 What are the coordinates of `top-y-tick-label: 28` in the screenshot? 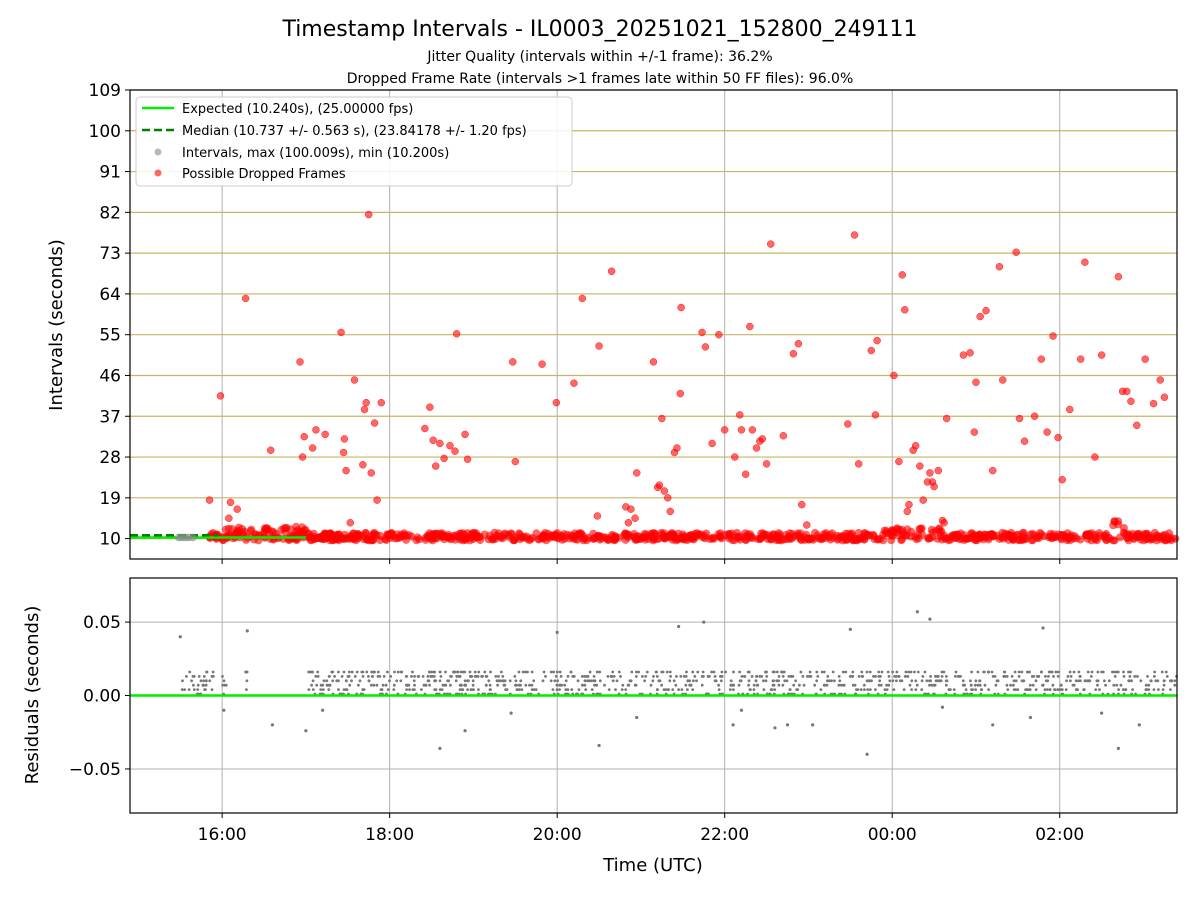 It's located at (110, 458).